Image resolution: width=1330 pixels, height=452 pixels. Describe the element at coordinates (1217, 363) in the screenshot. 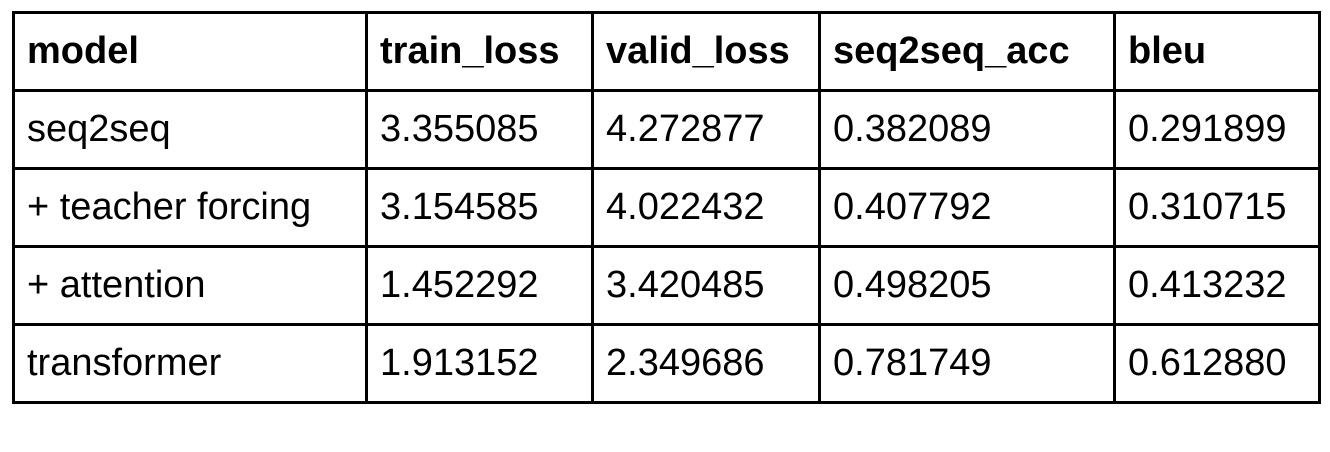

I see `cell-bleu: 0.612880` at that location.